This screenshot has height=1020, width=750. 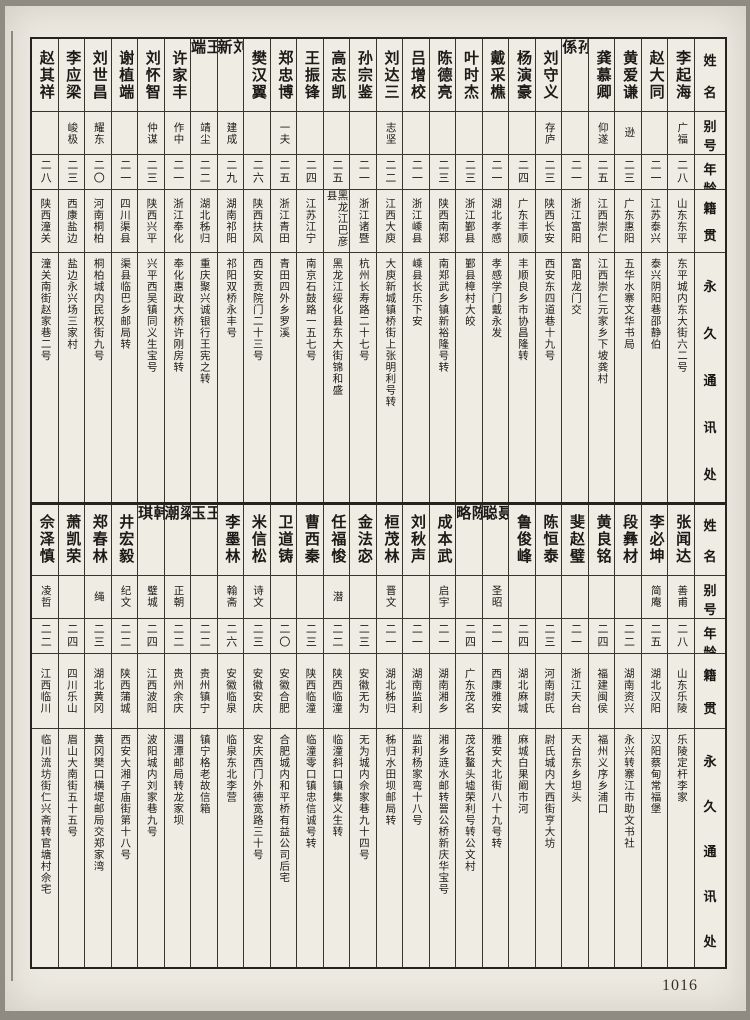 What do you see at coordinates (522, 690) in the screenshot?
I see `person-native-text: 湖北麻城` at bounding box center [522, 690].